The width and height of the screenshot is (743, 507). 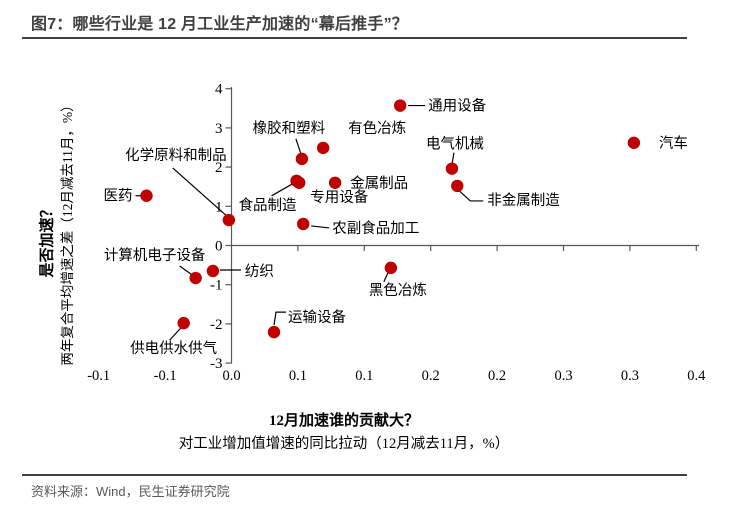 I want to click on point-label-通用设备: 通用设备, so click(x=457, y=106).